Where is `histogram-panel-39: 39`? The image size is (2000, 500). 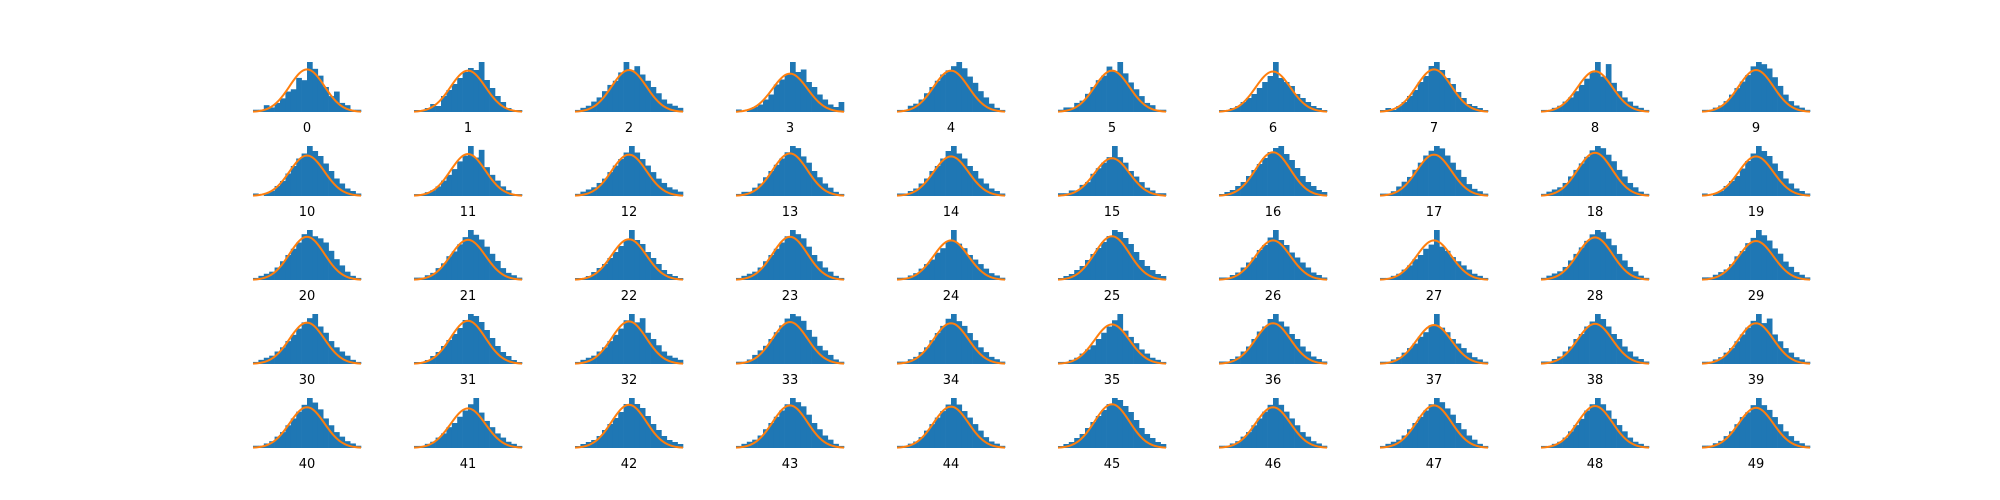 histogram-panel-39: 39 is located at coordinates (1756, 351).